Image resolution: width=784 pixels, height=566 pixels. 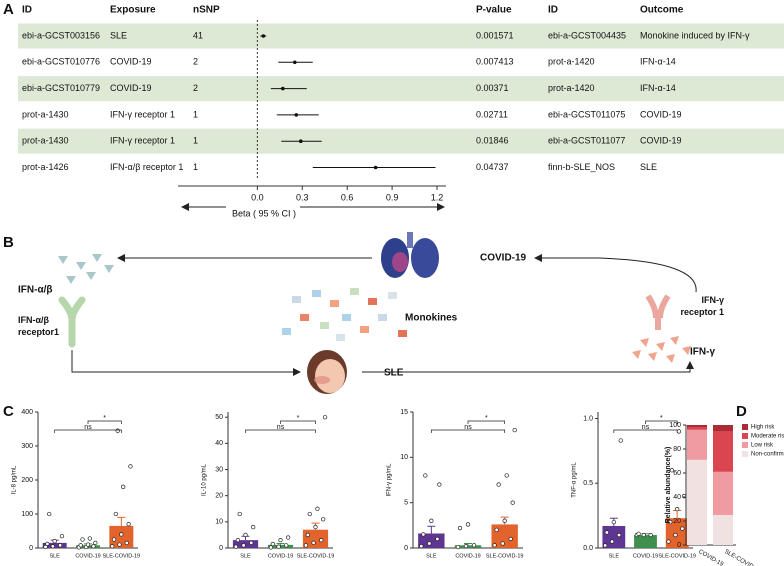 I want to click on table-cell: ebi-a-GCST003156, so click(x=61, y=35).